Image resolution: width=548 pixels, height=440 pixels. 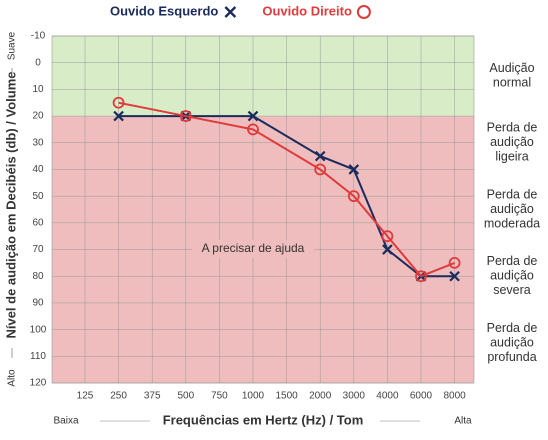 I want to click on x-axis-title: Frequências em Hertz (Hz) / Tom, so click(x=263, y=419).